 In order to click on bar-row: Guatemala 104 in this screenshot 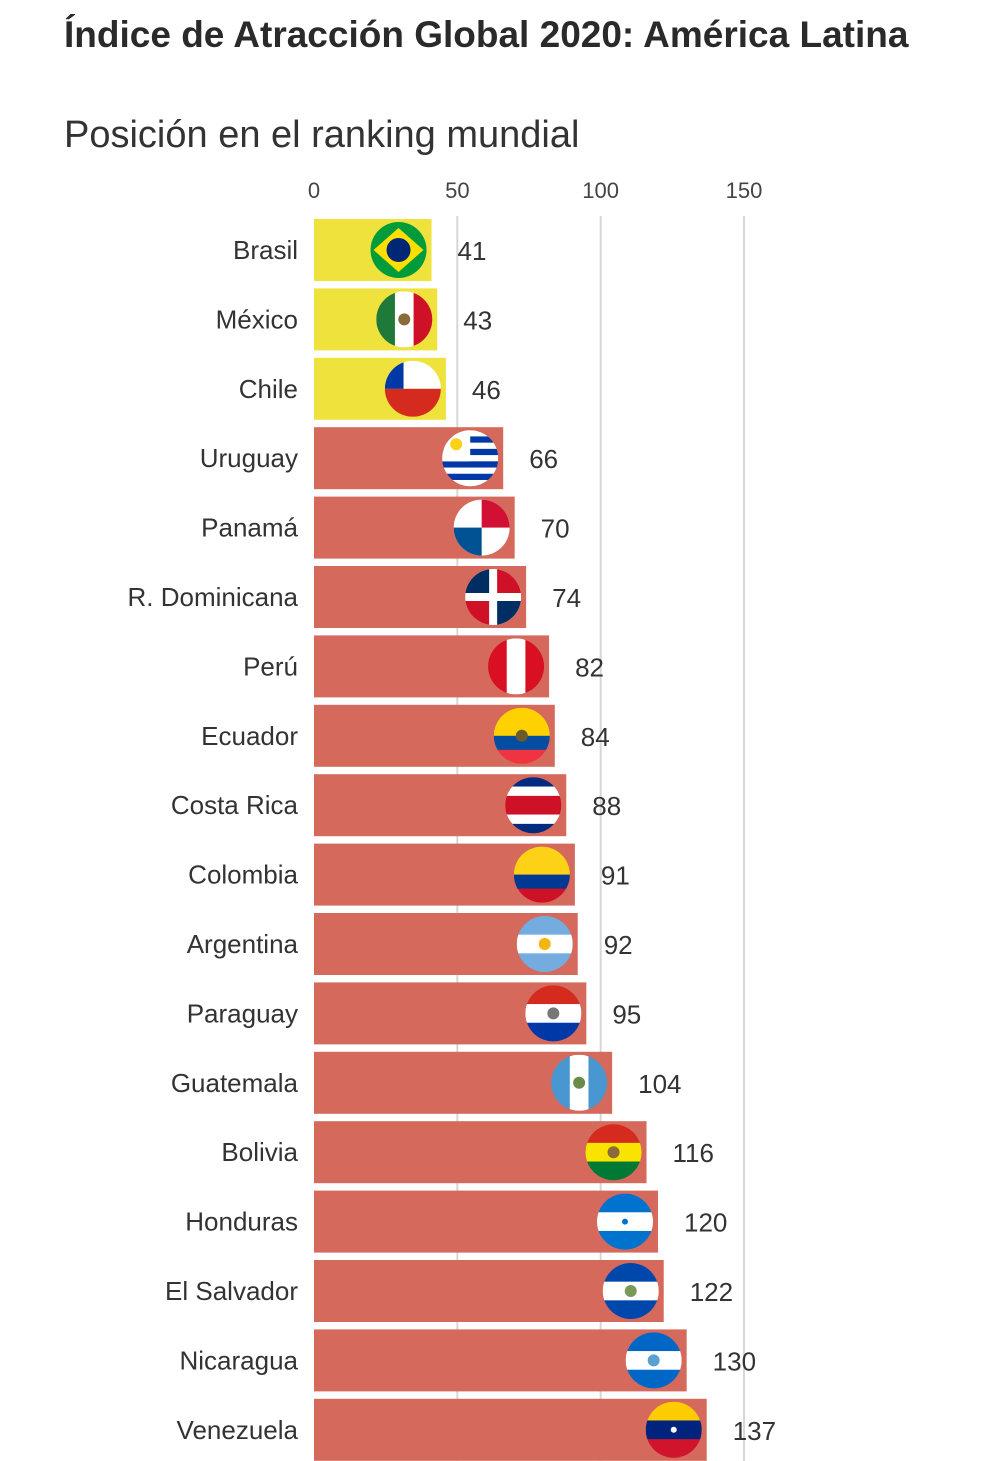, I will do `click(426, 1082)`.